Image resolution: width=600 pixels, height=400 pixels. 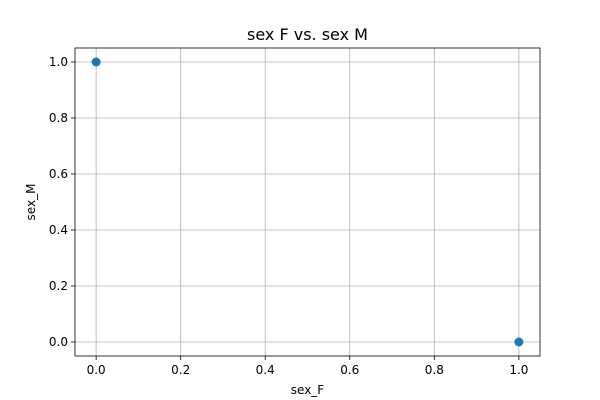 I want to click on x-tick-label: 0.4, so click(x=265, y=370).